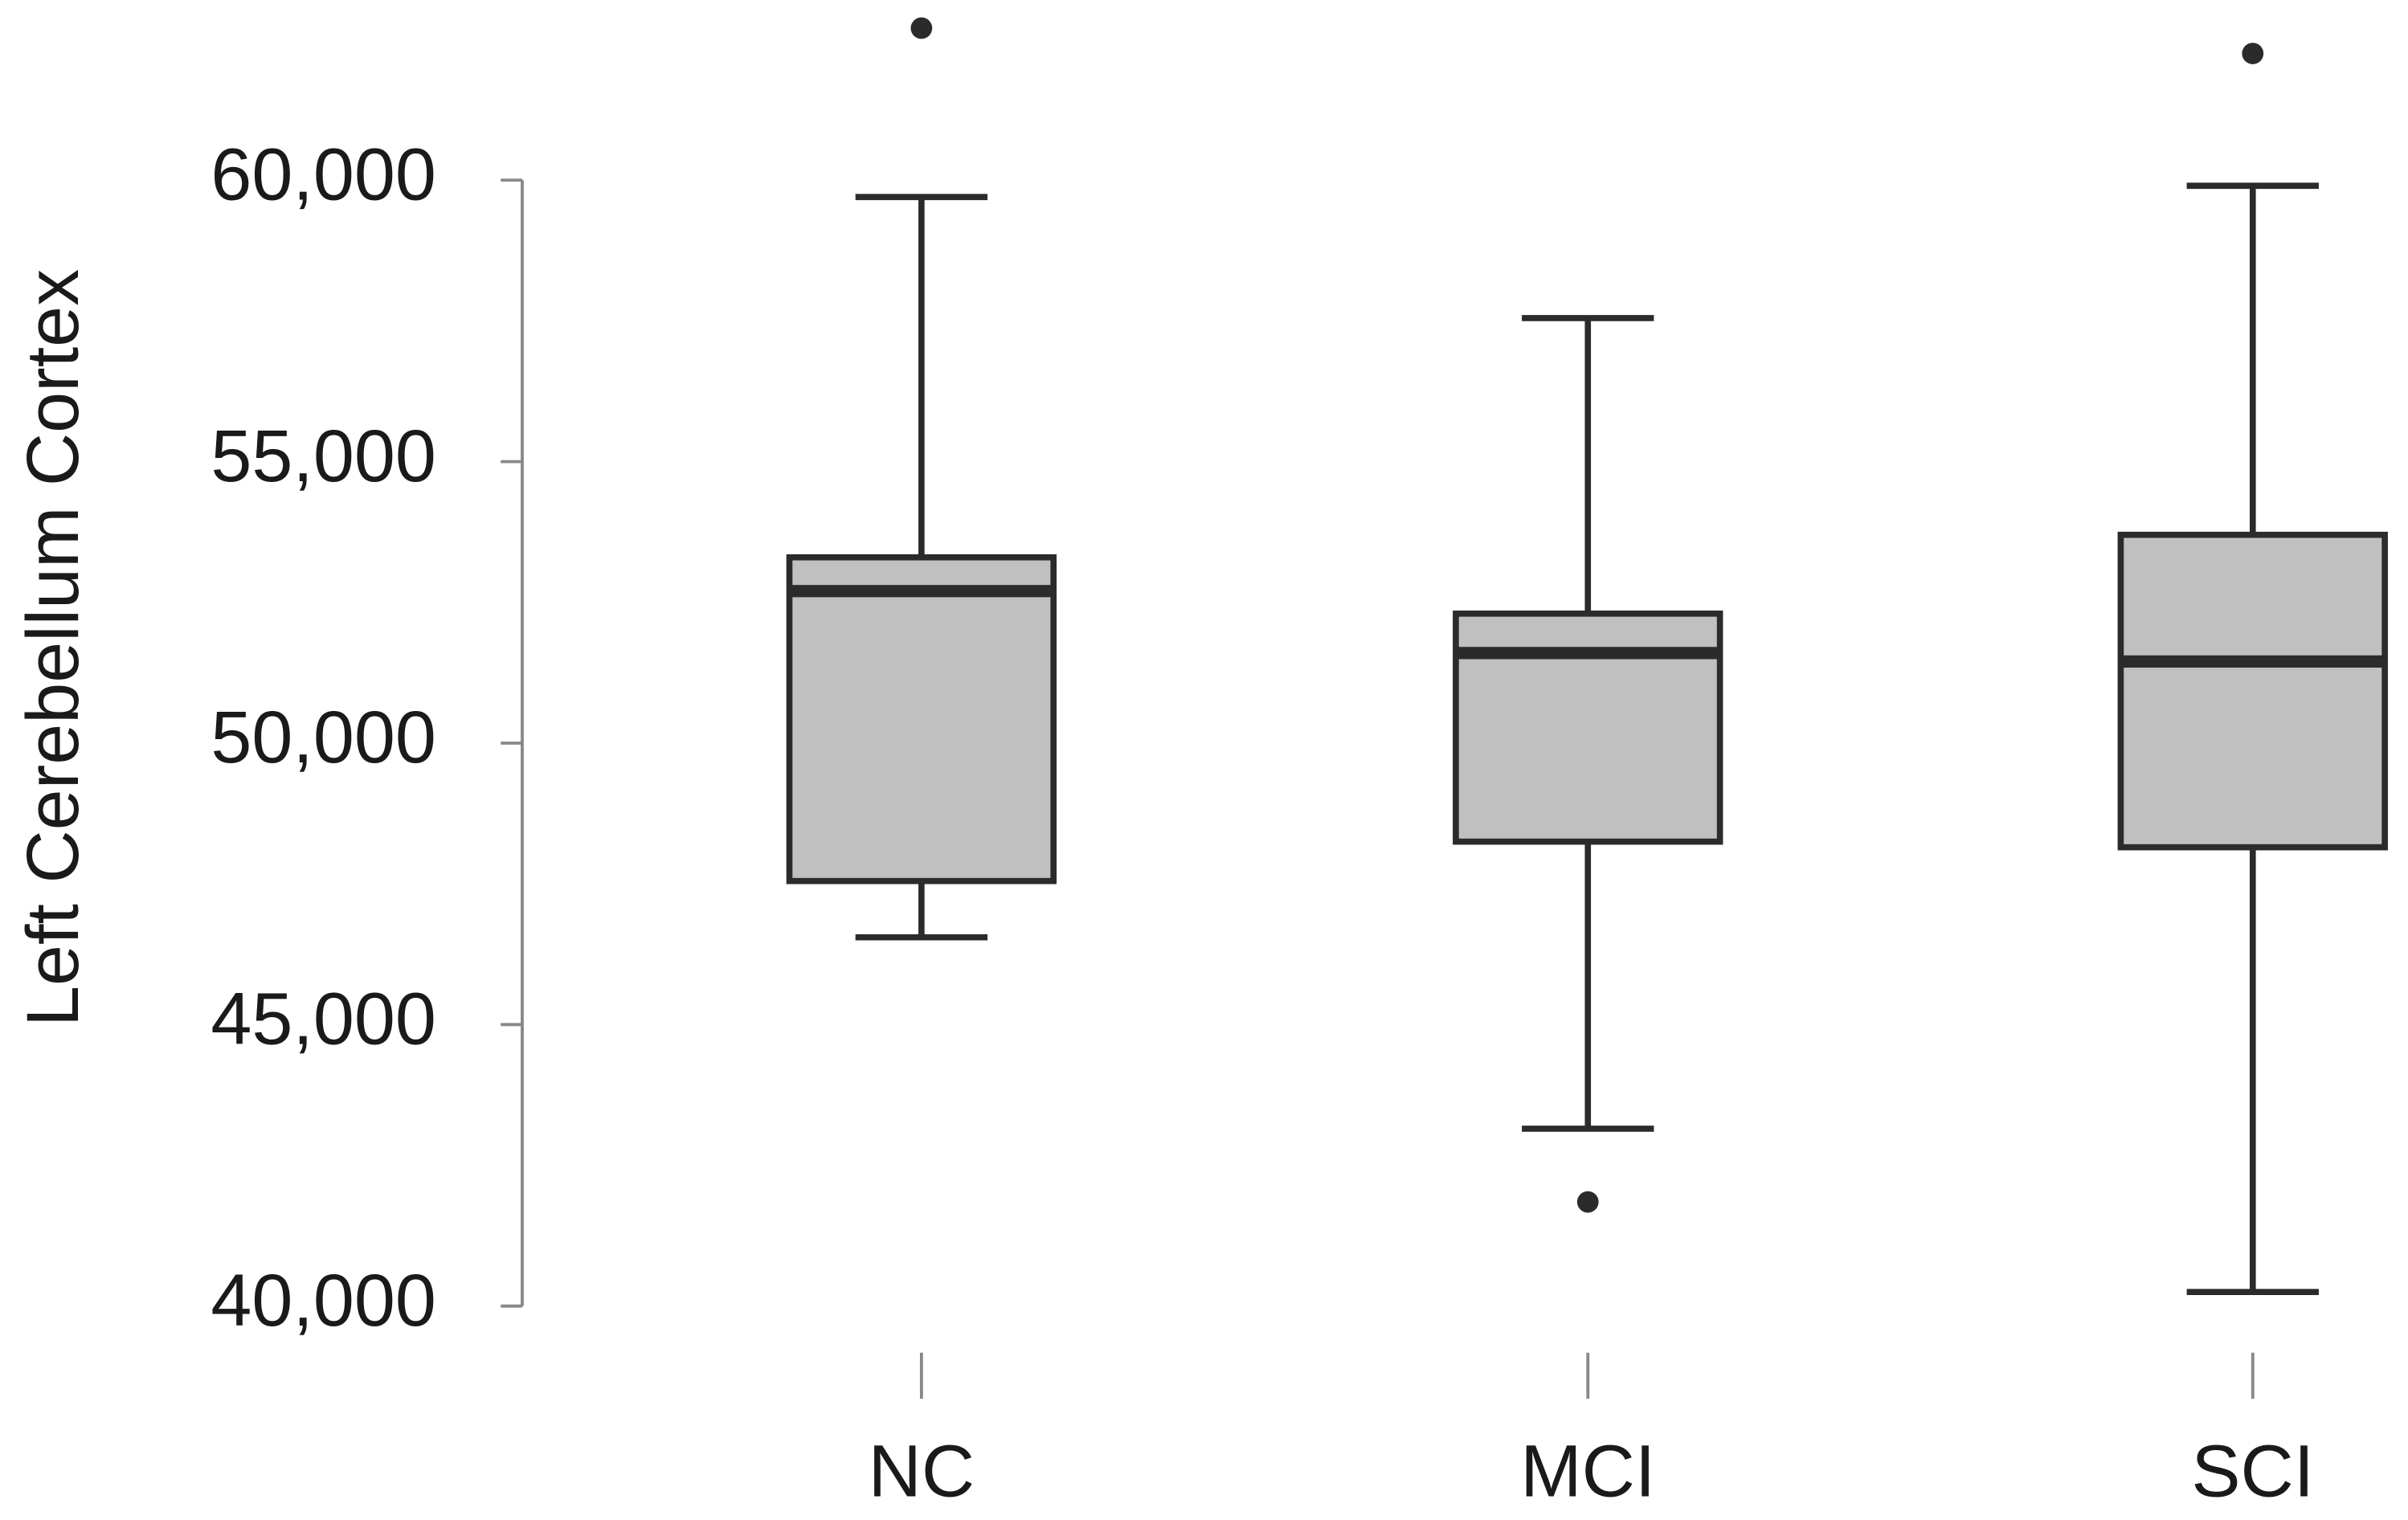 The image size is (2408, 1520). What do you see at coordinates (922, 1472) in the screenshot?
I see `x-tick-label: NC` at bounding box center [922, 1472].